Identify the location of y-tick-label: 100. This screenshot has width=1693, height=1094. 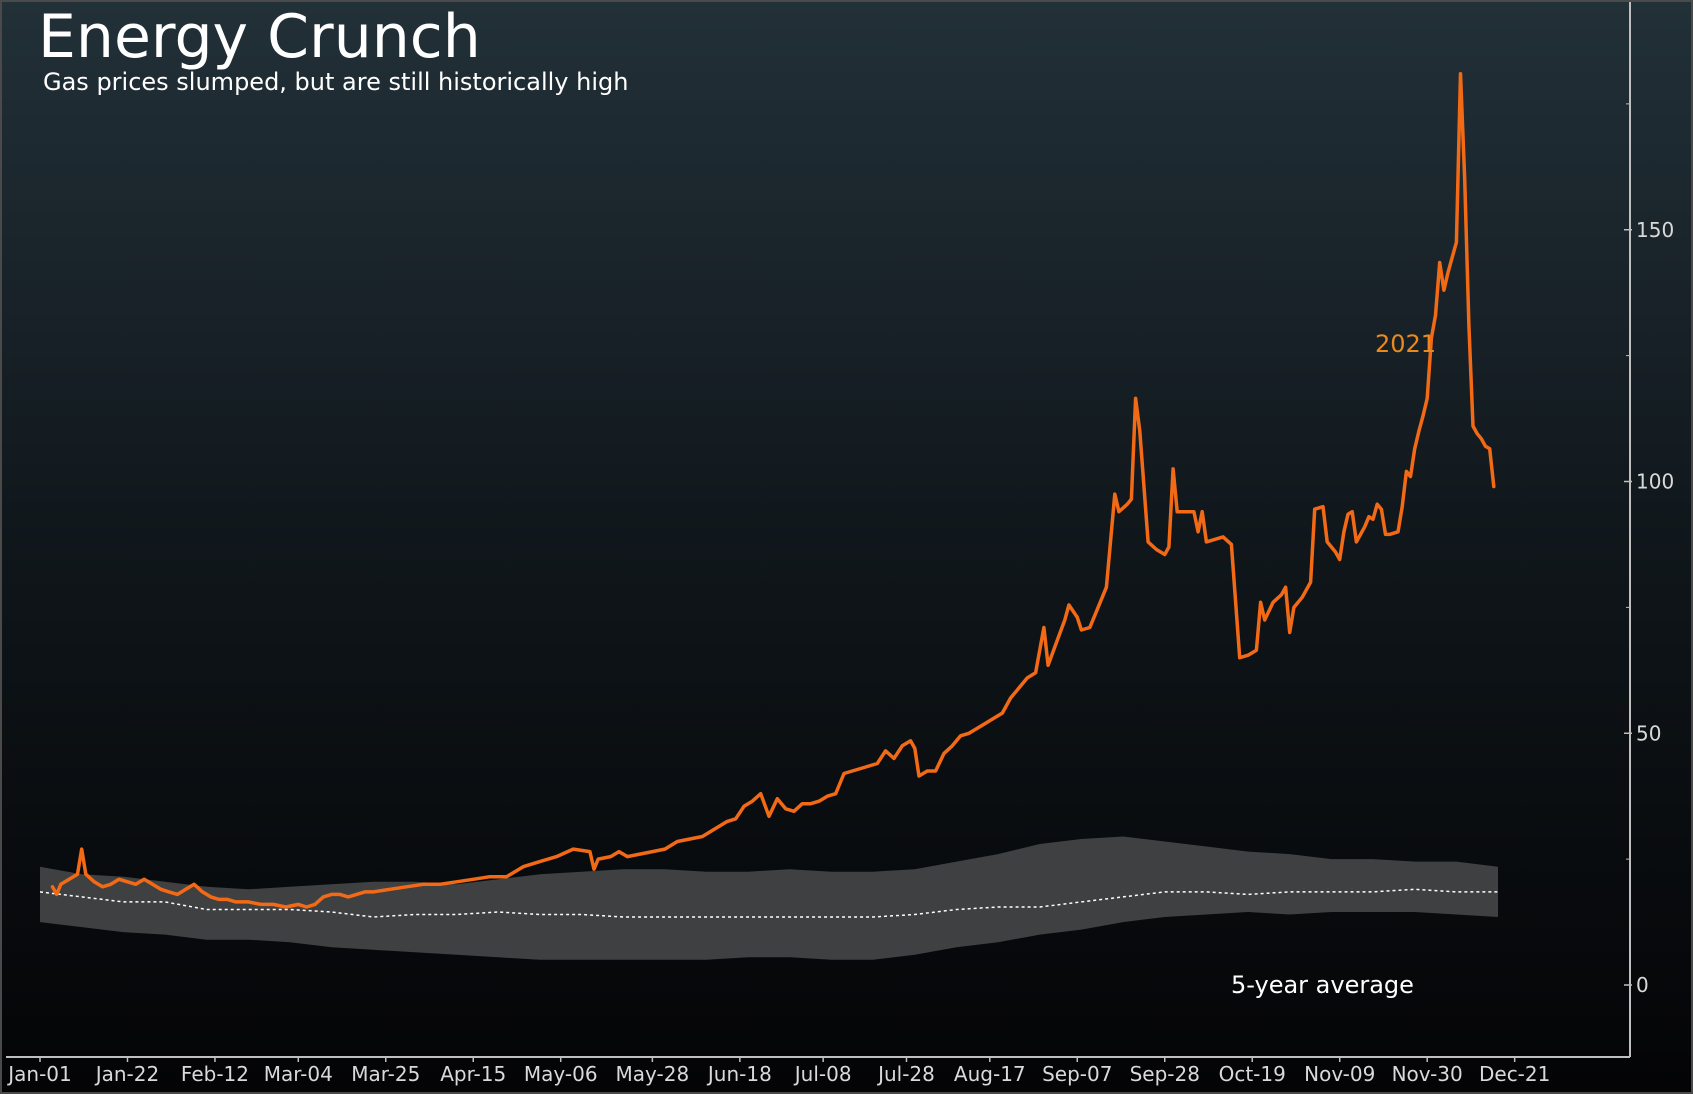
(1655, 482).